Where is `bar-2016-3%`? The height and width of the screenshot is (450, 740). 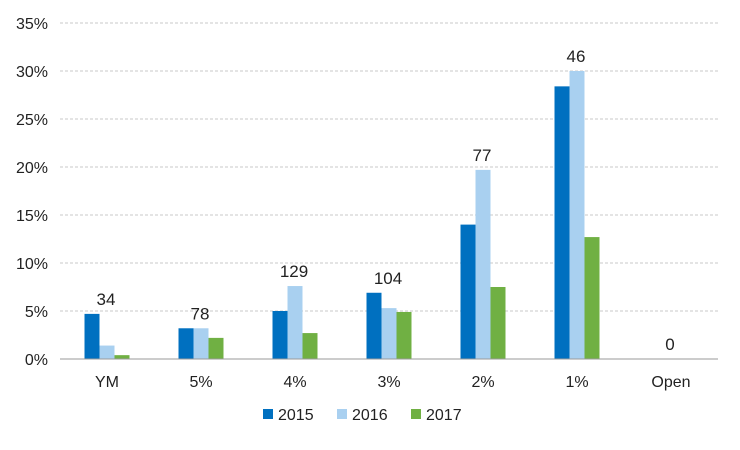
bar-2016-3% is located at coordinates (389, 333).